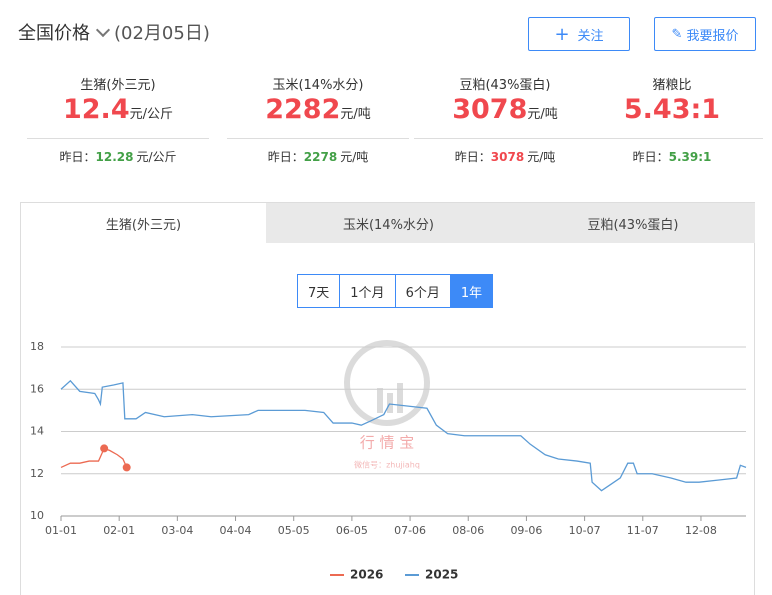 This screenshot has width=772, height=595. Describe the element at coordinates (37, 431) in the screenshot. I see `y-tick-label: 14` at that location.